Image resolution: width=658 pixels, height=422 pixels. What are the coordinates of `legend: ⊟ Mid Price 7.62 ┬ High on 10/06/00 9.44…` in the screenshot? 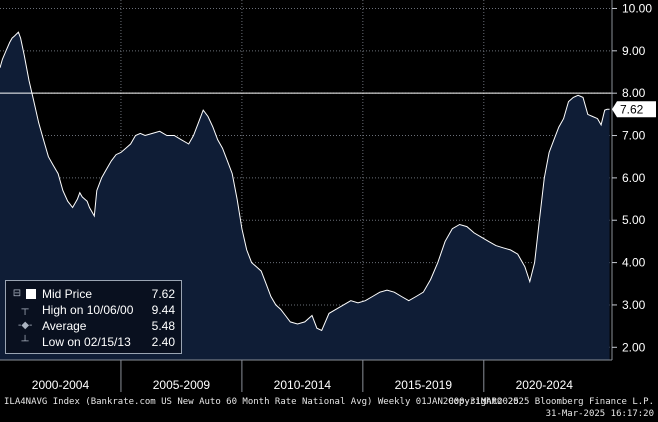 It's located at (93, 317).